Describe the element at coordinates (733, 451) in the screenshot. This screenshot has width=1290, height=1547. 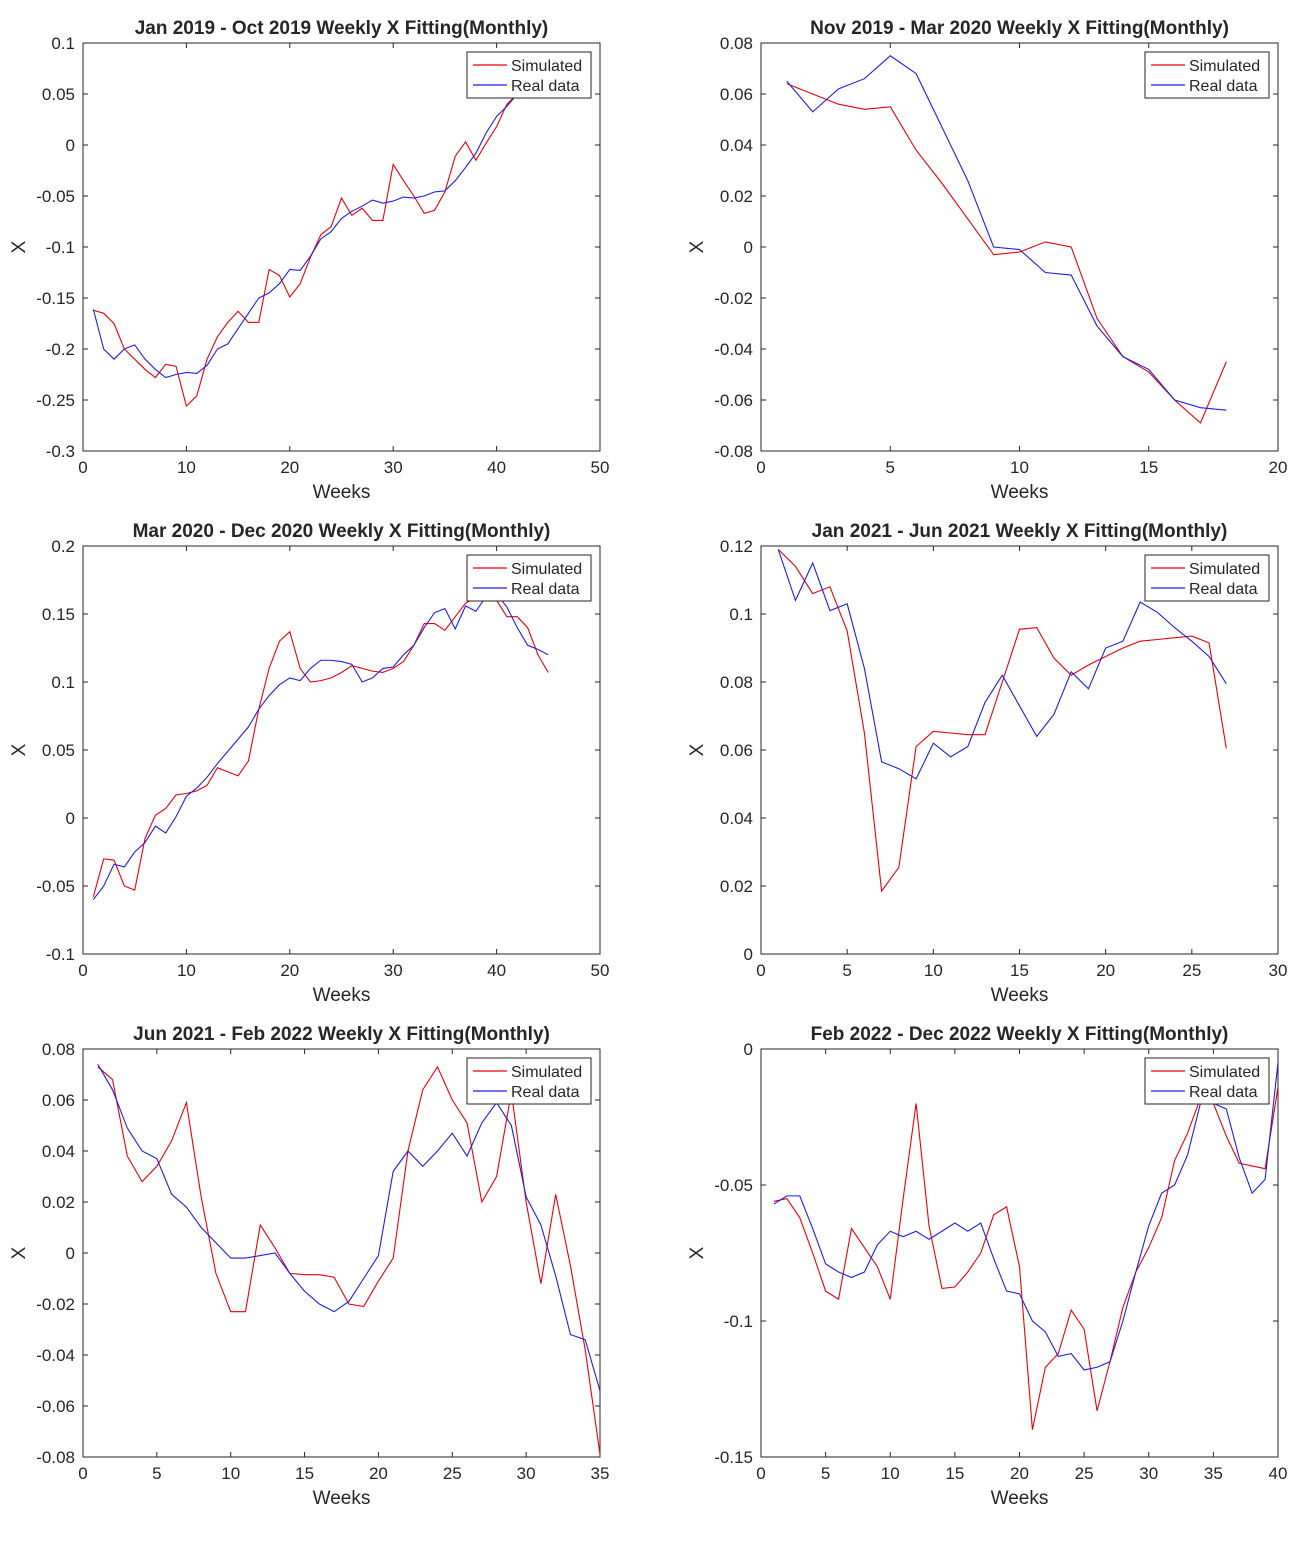
I see `y-tick-label: -0.08` at that location.